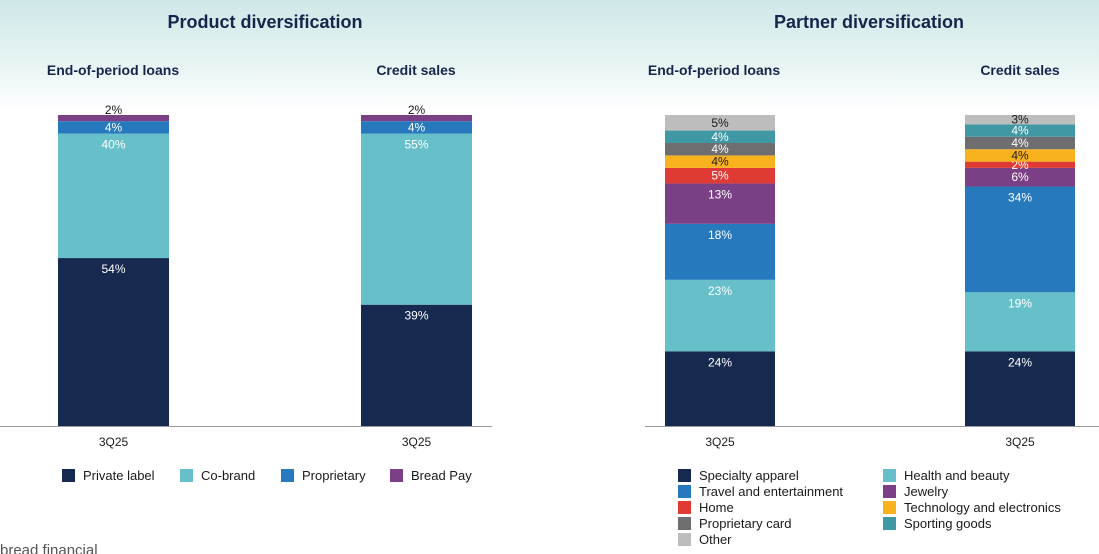 The image size is (1099, 554). What do you see at coordinates (716, 507) in the screenshot?
I see `partner-legend-label: Home` at bounding box center [716, 507].